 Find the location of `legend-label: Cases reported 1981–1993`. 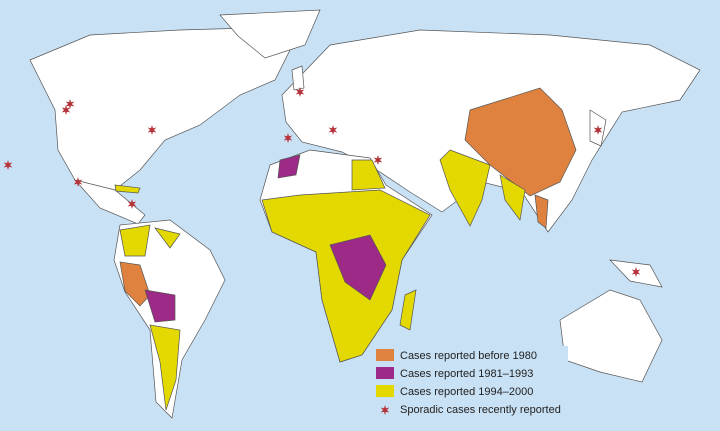

legend-label: Cases reported 1981–1993 is located at coordinates (466, 374).